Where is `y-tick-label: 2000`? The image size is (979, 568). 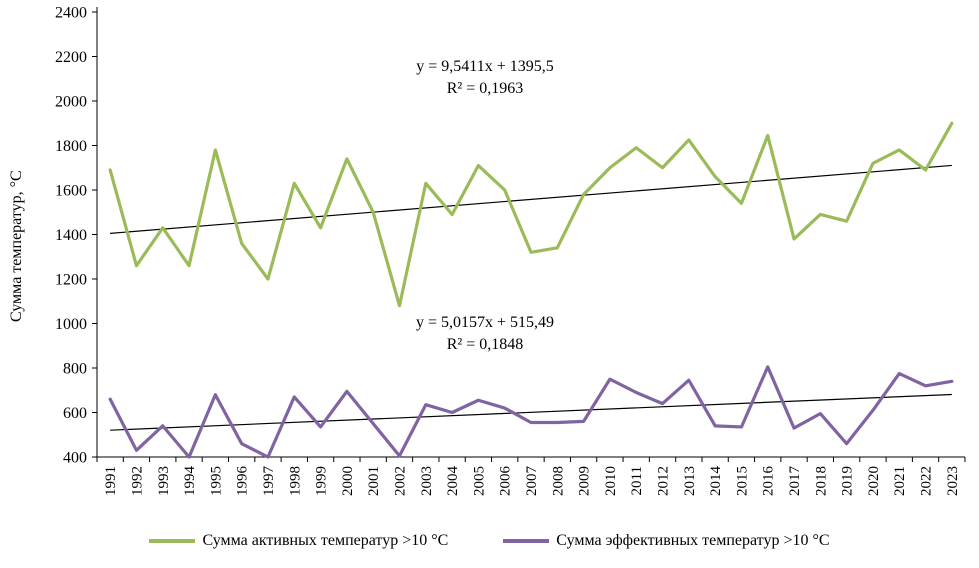 y-tick-label: 2000 is located at coordinates (71, 102).